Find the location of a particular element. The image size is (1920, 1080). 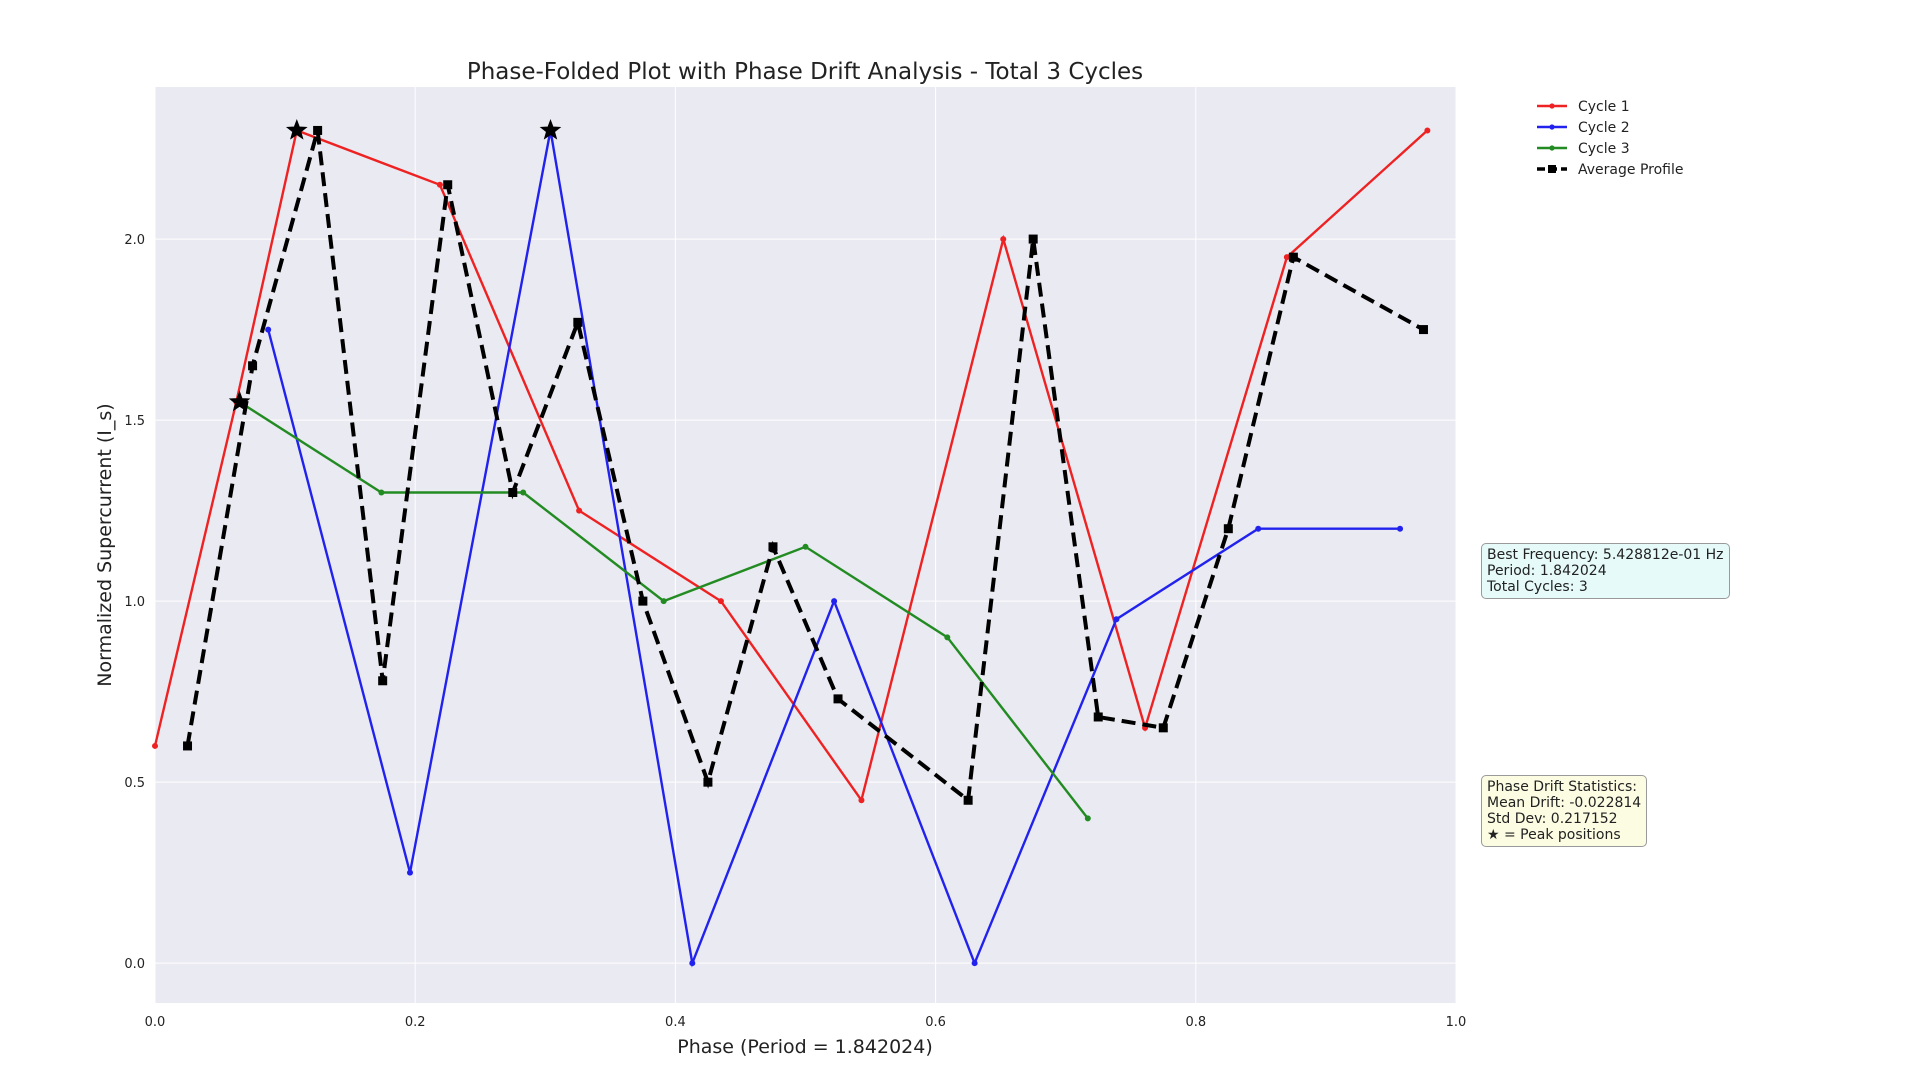

y-tick-label: 1.0 is located at coordinates (134, 602).